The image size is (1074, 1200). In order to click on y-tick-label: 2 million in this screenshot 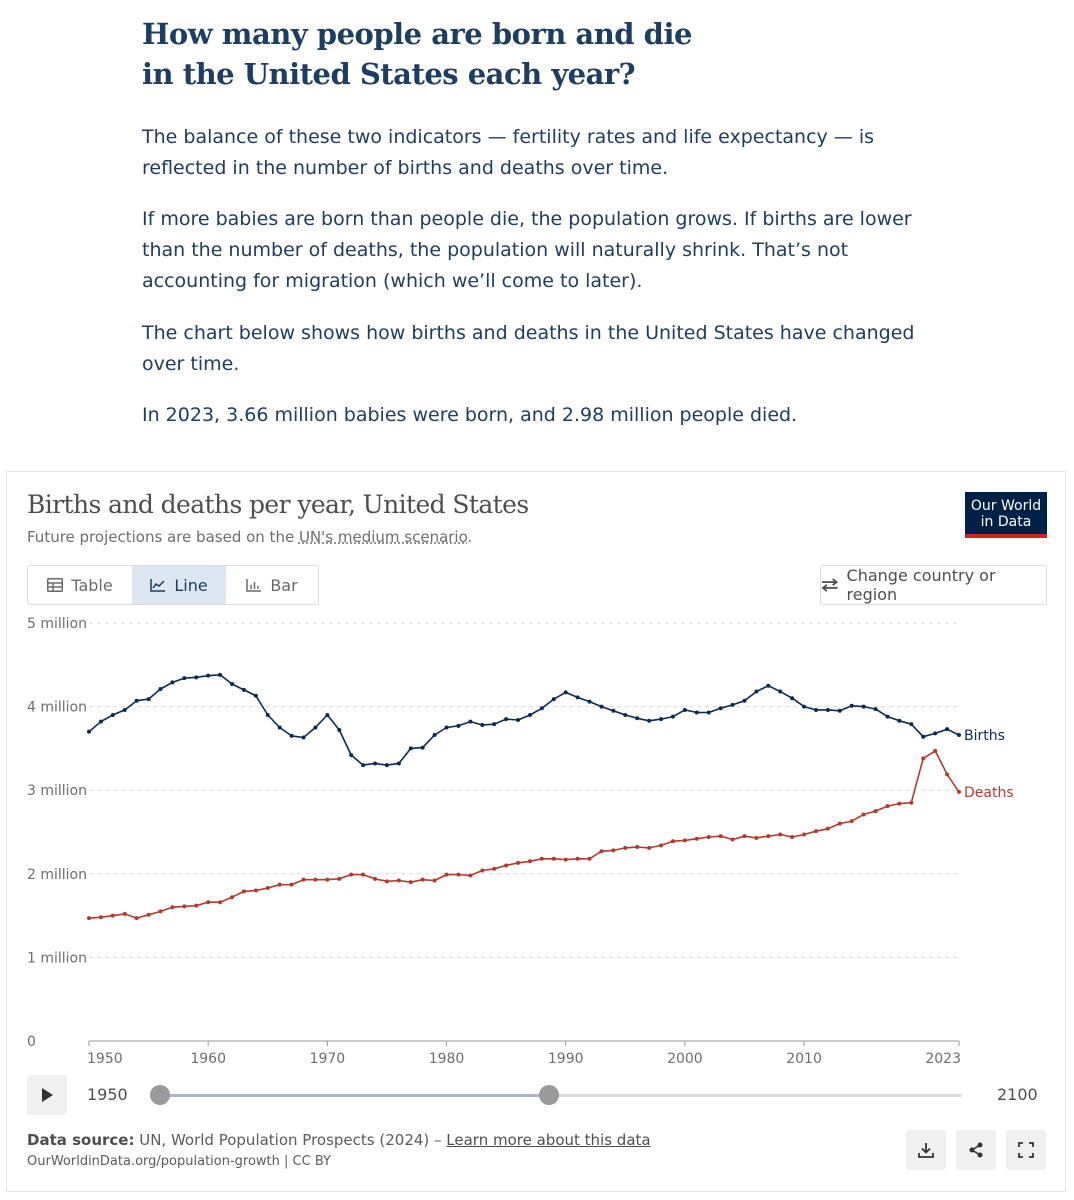, I will do `click(57, 875)`.